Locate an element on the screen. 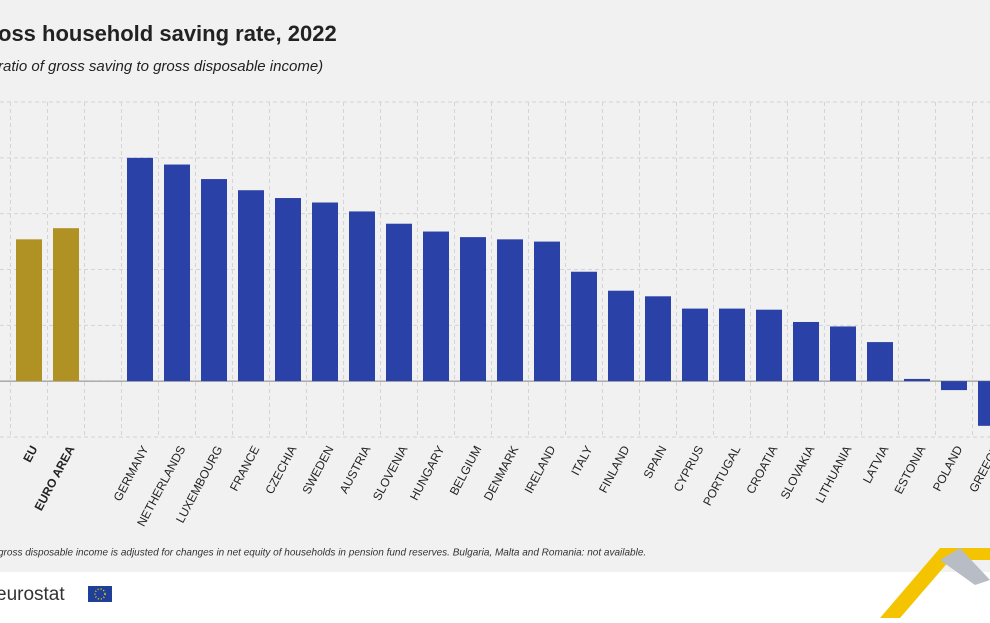 Image resolution: width=990 pixels, height=623 pixels. eu-flag is located at coordinates (100, 594).